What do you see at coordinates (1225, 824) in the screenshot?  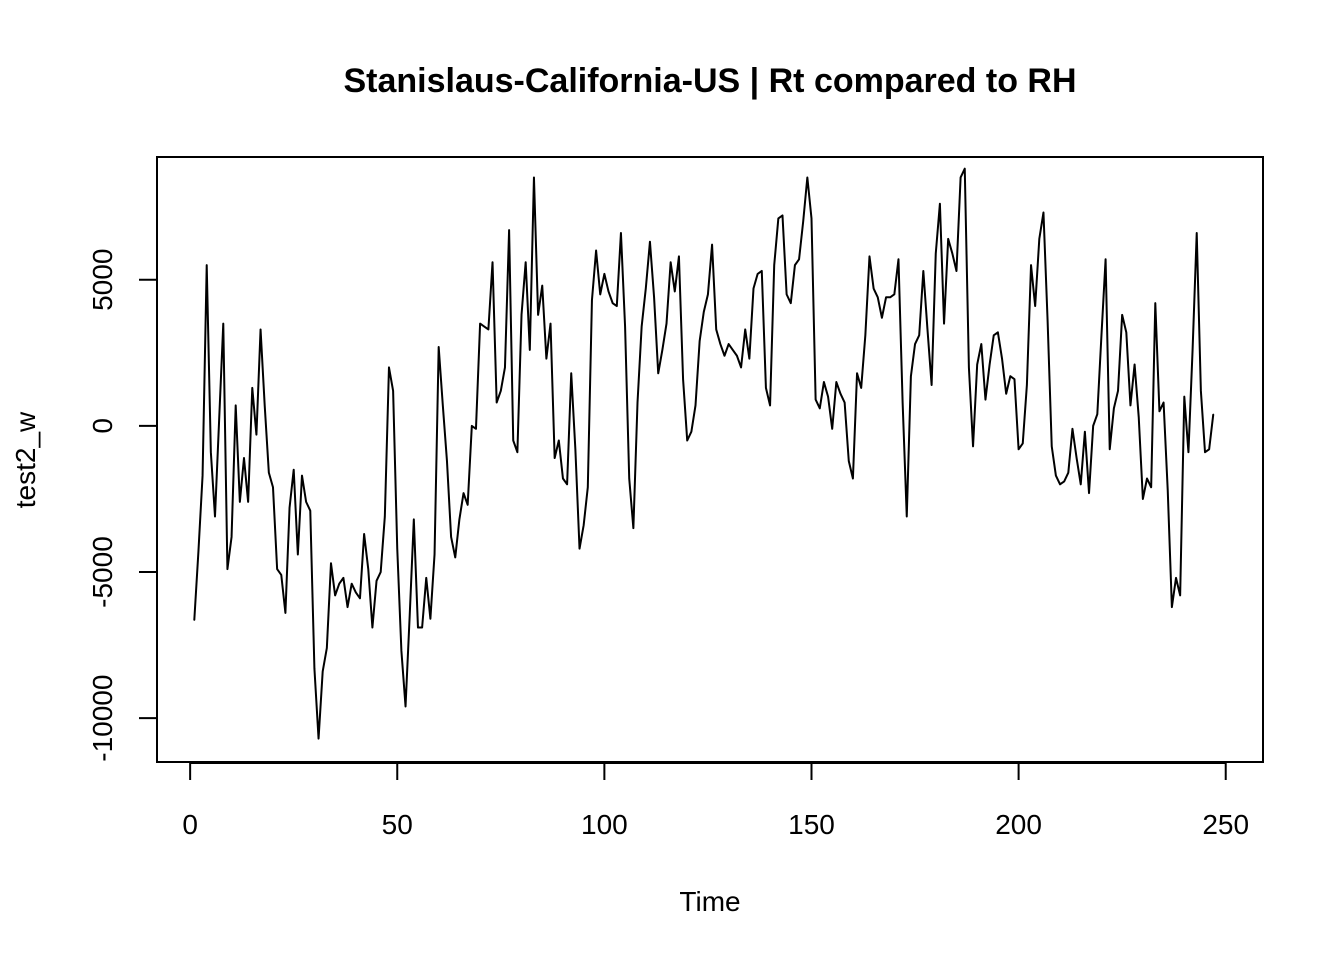 I see `x-tick-label: 250` at bounding box center [1225, 824].